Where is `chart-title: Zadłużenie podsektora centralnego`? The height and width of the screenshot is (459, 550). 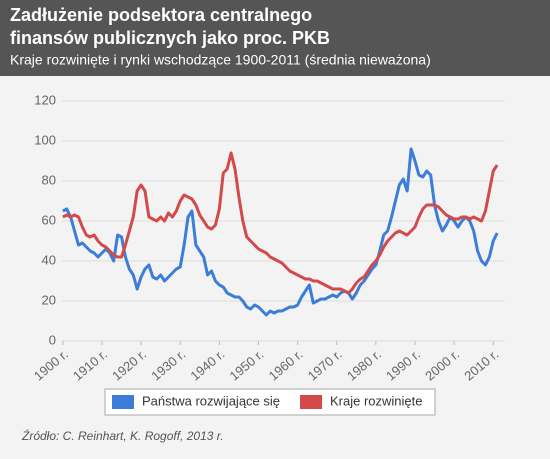
chart-title: Zadłużenie podsektora centralnego is located at coordinates (161, 15).